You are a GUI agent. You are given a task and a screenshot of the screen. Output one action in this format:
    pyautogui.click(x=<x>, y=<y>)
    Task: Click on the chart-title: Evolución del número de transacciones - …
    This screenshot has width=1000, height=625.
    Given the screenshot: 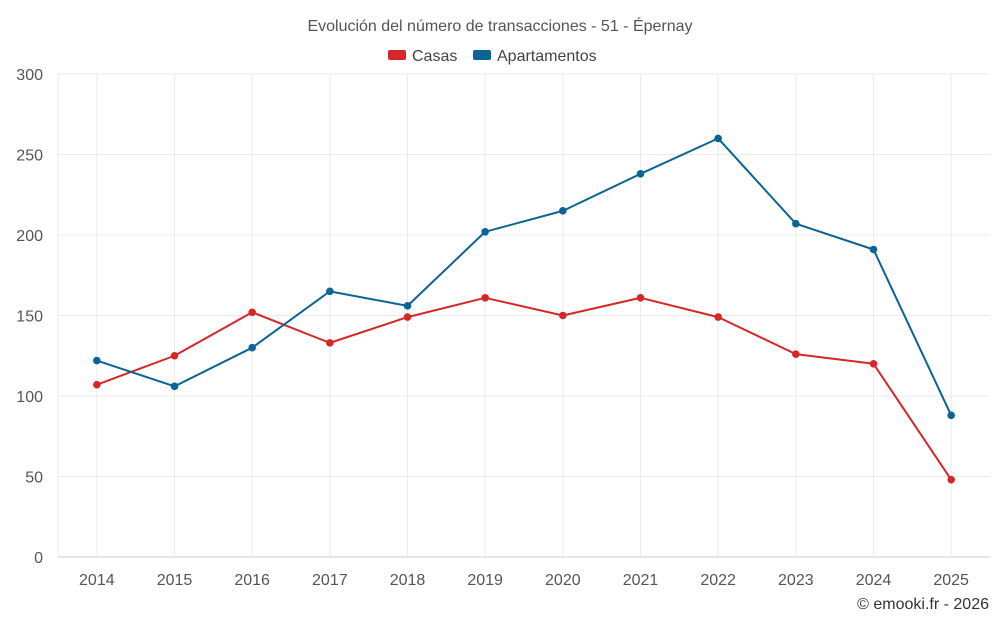 What is the action you would take?
    pyautogui.click(x=499, y=25)
    